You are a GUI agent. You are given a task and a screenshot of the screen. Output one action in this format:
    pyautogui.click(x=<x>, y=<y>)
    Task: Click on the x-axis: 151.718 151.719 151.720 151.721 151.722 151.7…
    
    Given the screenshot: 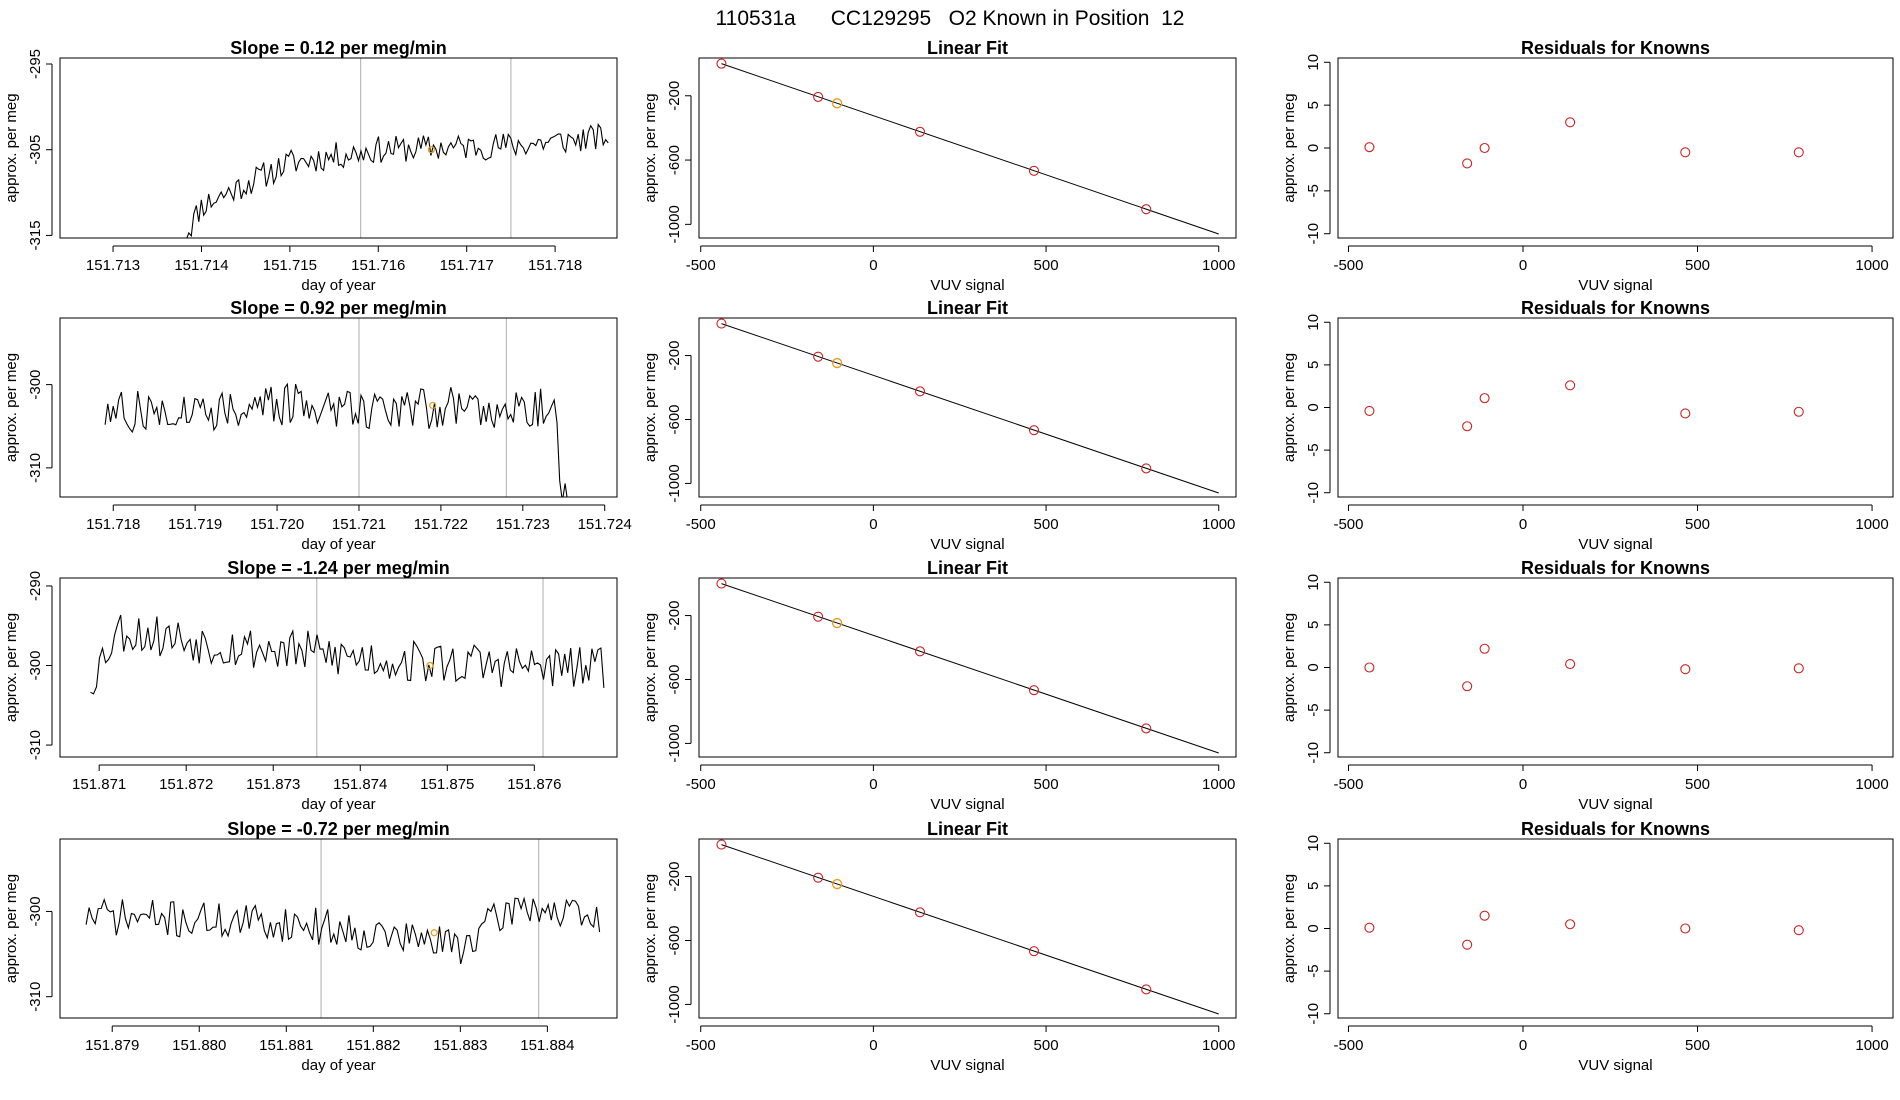 What is the action you would take?
    pyautogui.click(x=359, y=518)
    